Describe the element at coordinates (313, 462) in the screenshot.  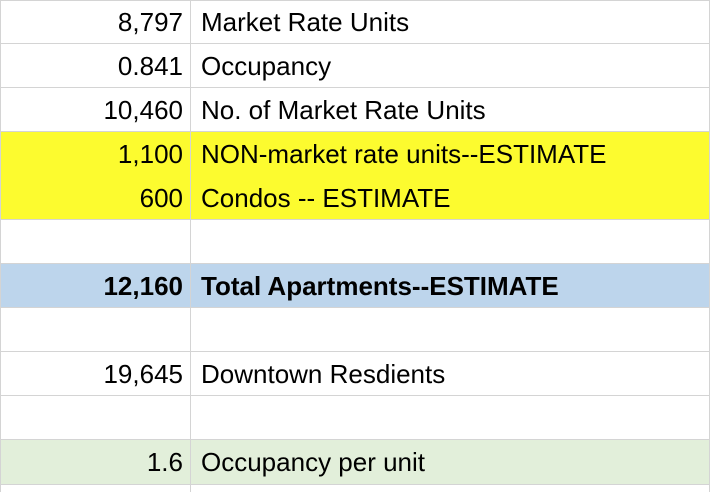
I see `cell-label: Occupancy per unit` at that location.